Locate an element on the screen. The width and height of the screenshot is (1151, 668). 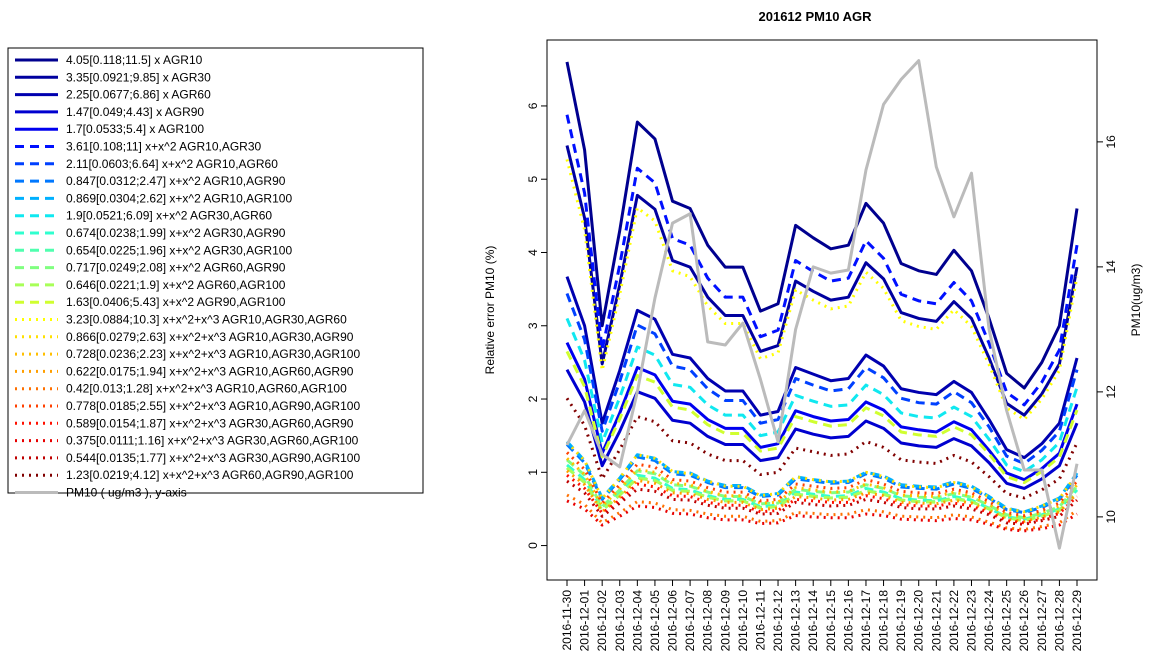
x-tick-label: 2016-12-16 is located at coordinates (848, 621).